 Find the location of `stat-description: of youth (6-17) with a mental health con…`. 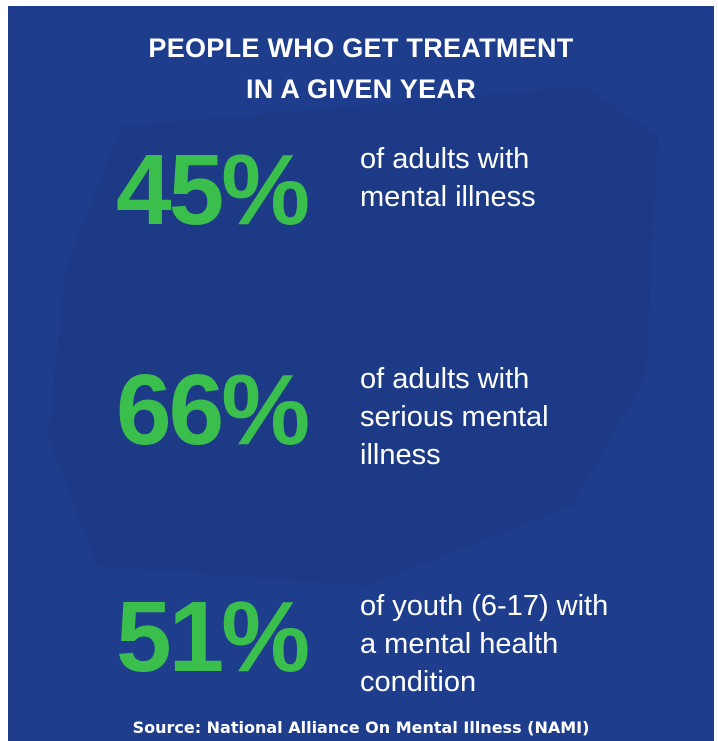

stat-description: of youth (6-17) with a mental health con… is located at coordinates (484, 644).